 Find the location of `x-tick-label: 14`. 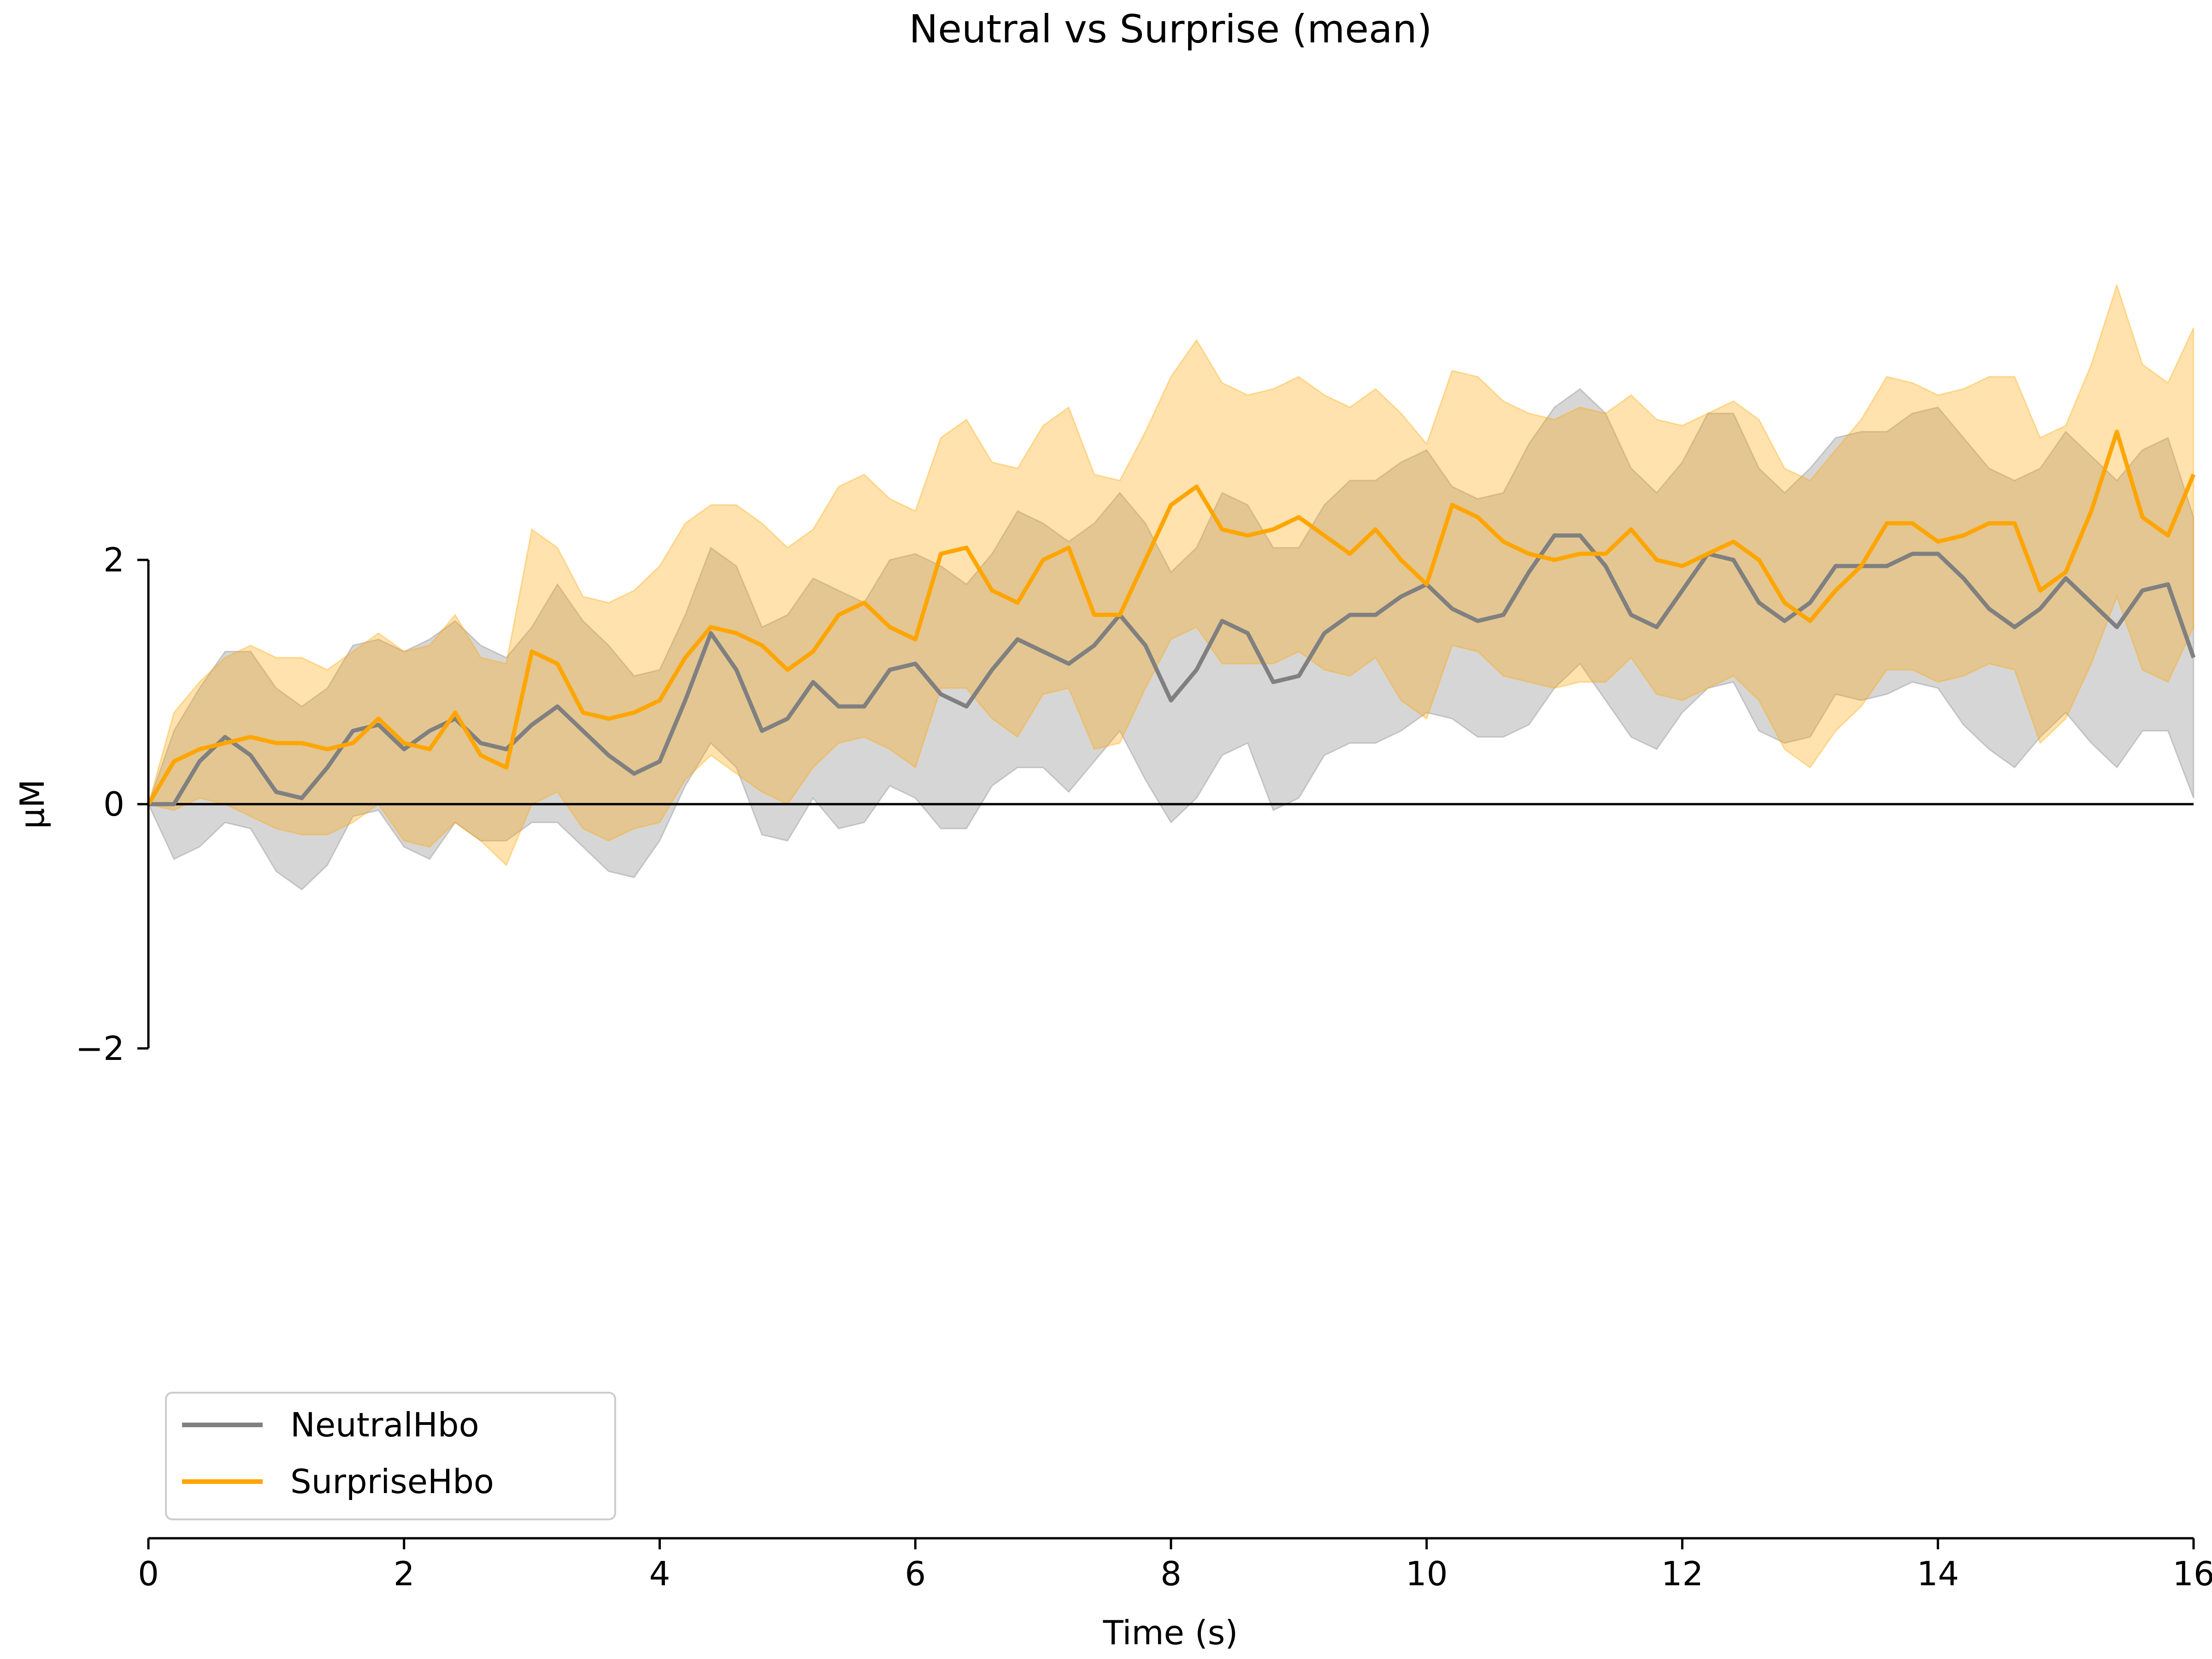

x-tick-label: 14 is located at coordinates (1938, 1573).